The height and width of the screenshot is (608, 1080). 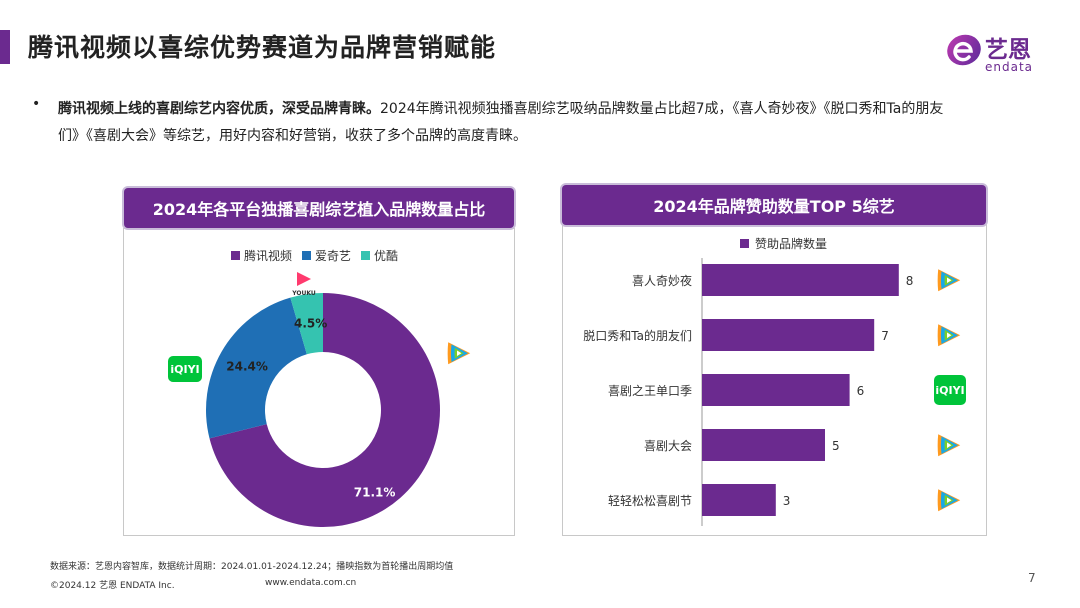 What do you see at coordinates (1032, 578) in the screenshot?
I see `page-number: 7` at bounding box center [1032, 578].